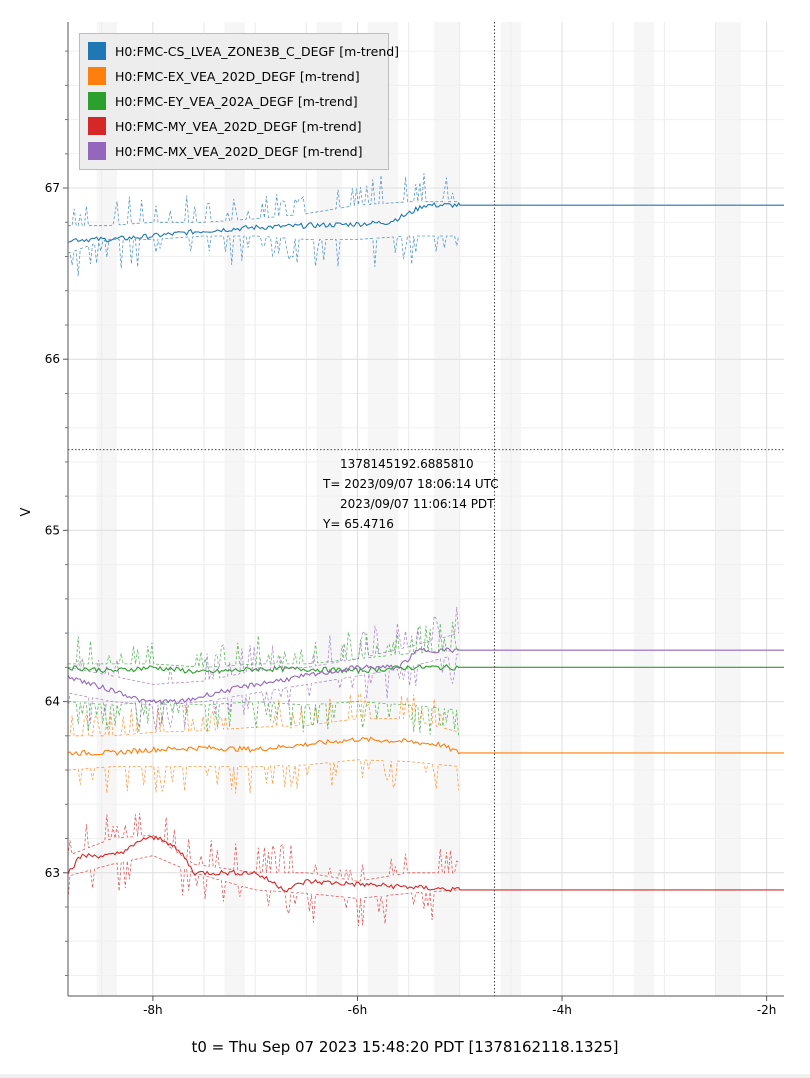  Describe the element at coordinates (52, 873) in the screenshot. I see `y-tick-label: 63` at that location.